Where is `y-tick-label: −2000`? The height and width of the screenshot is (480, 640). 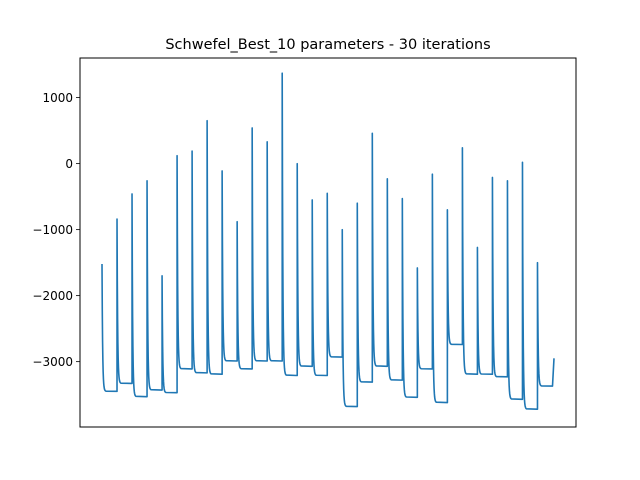 y-tick-label: −2000 is located at coordinates (52, 296).